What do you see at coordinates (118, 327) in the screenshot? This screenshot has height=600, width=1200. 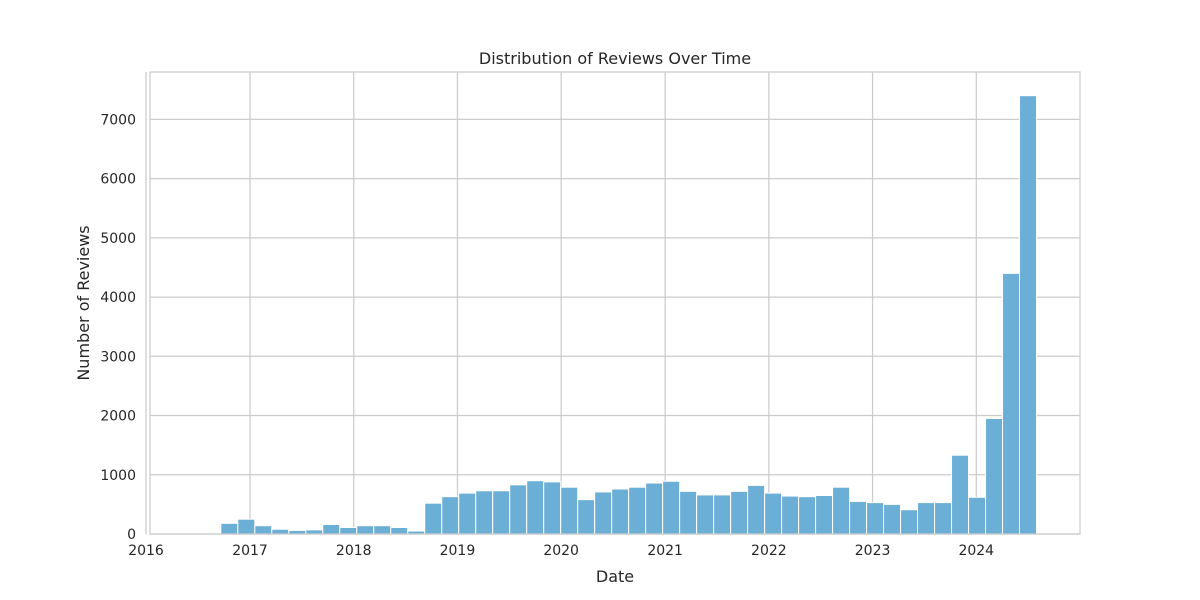 I see `y-tick-labels: 0 1000 2000 3000 4000 5000 6000 7000` at bounding box center [118, 327].